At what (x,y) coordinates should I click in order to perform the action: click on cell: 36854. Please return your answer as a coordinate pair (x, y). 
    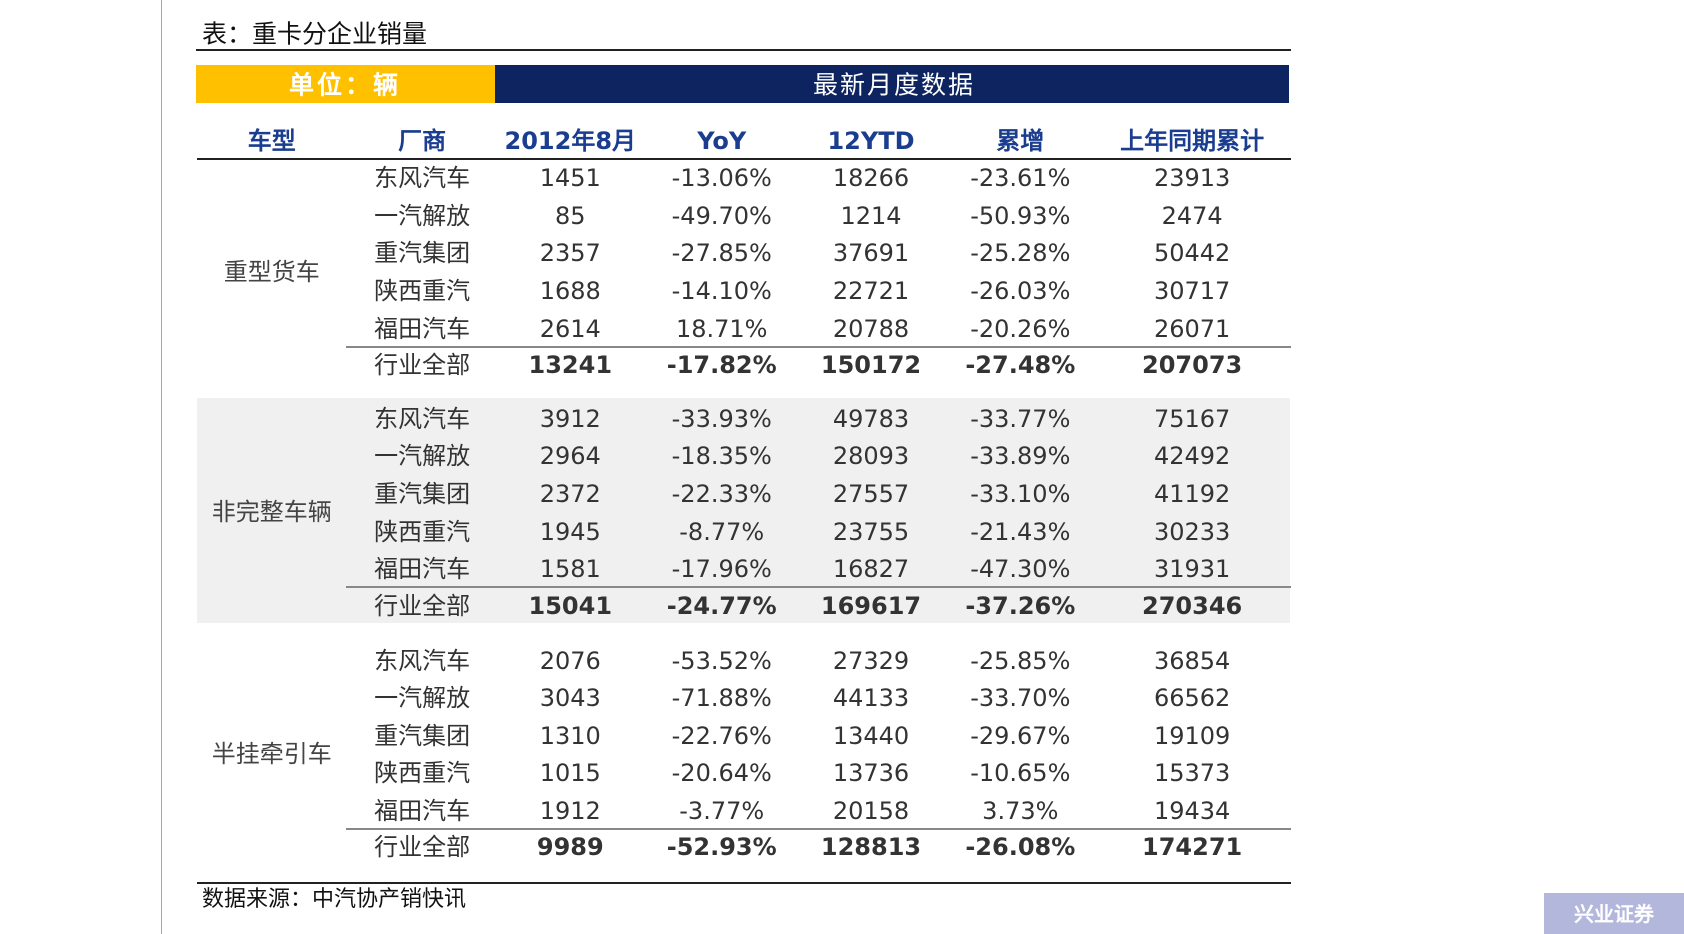
    Looking at the image, I should click on (1192, 660).